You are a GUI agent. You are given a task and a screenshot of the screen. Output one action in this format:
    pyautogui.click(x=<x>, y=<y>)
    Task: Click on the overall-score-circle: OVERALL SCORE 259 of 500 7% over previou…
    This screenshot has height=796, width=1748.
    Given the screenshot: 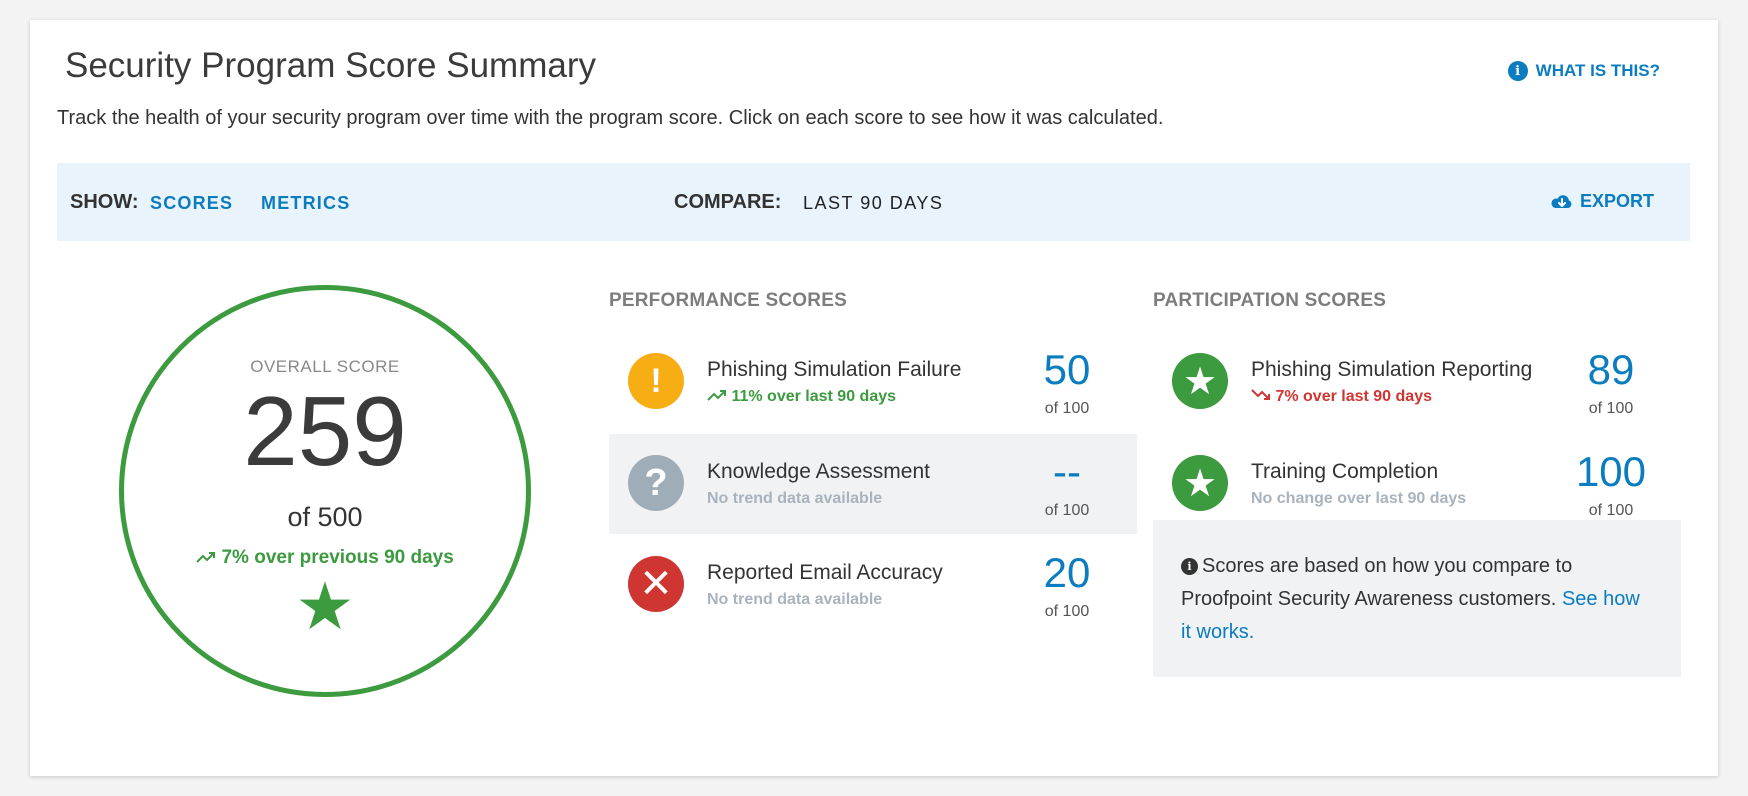 What is the action you would take?
    pyautogui.click(x=325, y=491)
    